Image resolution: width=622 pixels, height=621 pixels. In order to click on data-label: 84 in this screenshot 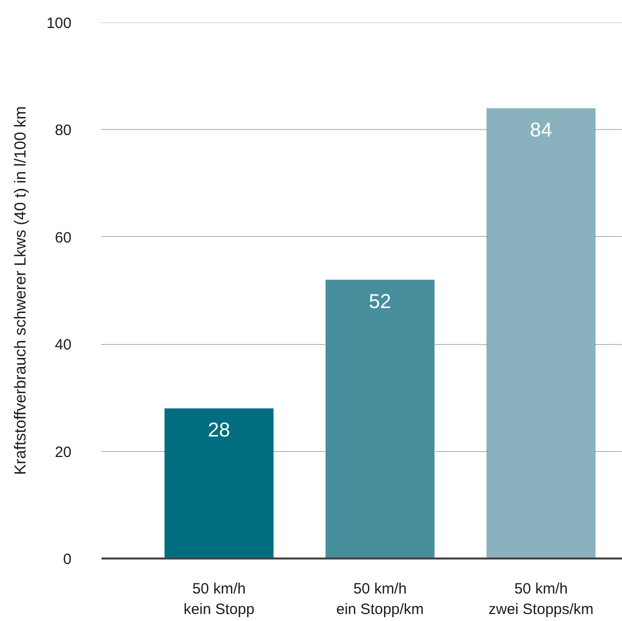, I will do `click(541, 130)`.